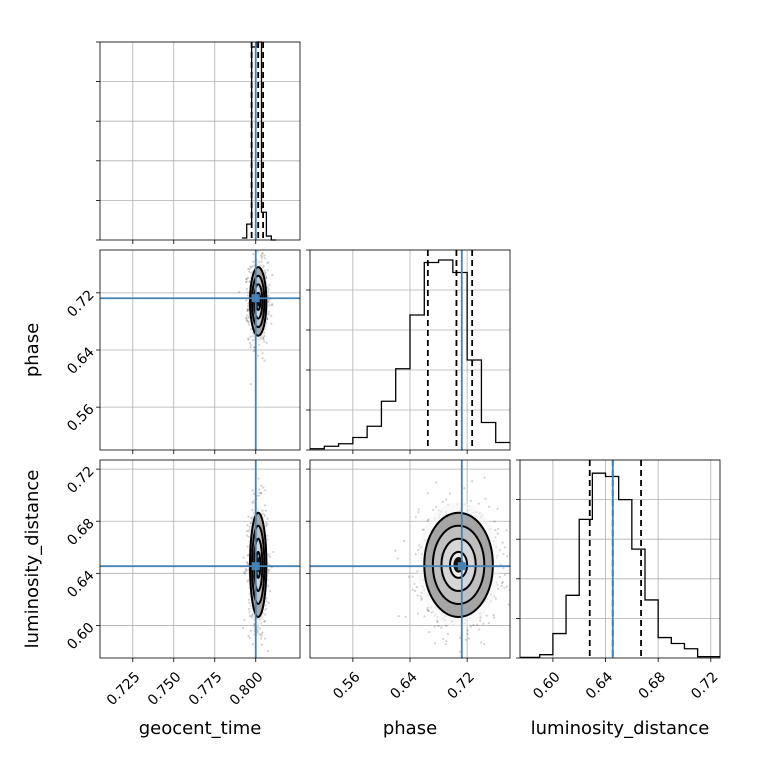 The width and height of the screenshot is (760, 760). Describe the element at coordinates (200, 141) in the screenshot. I see `panel-geocent_time-hist` at that location.